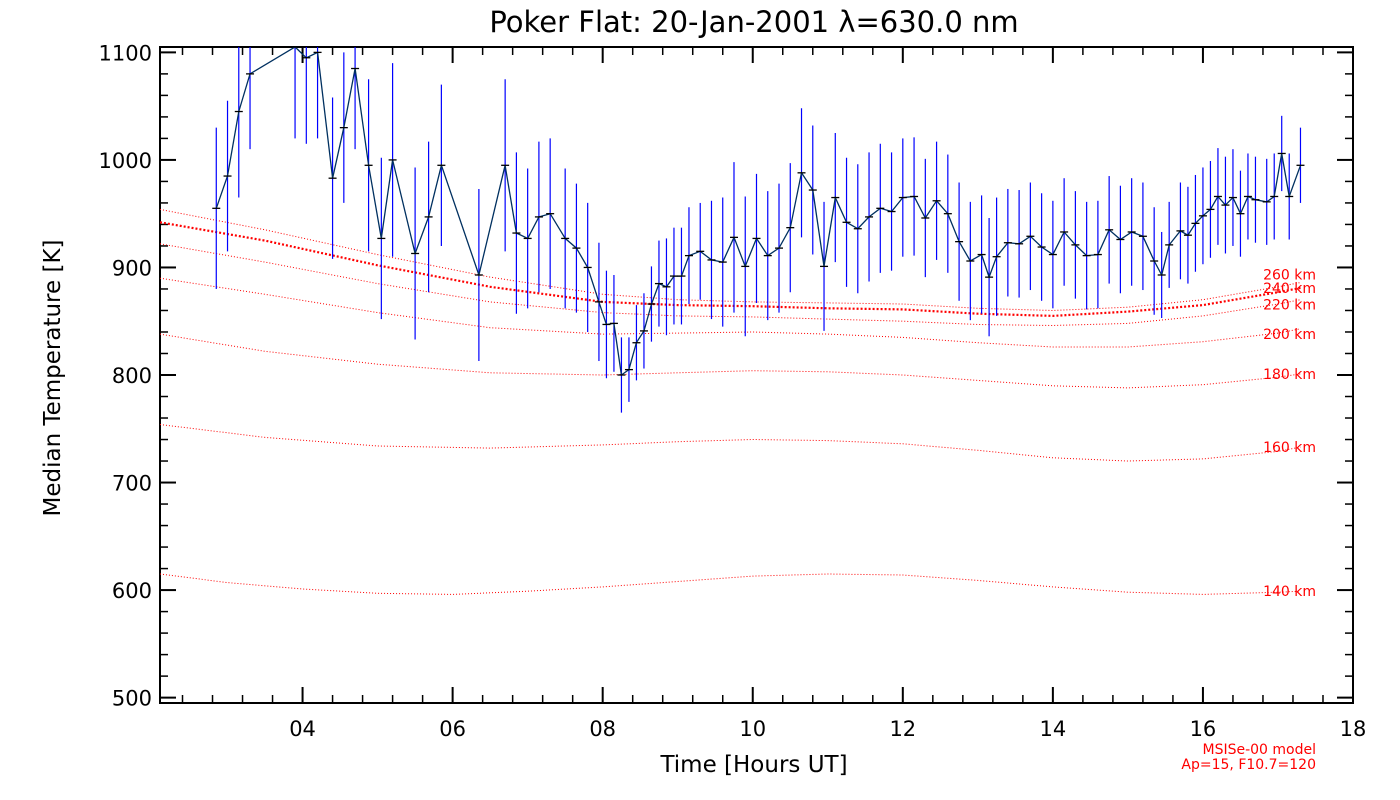 This screenshot has width=1400, height=800. What do you see at coordinates (132, 699) in the screenshot?
I see `y-tick-label: 500` at bounding box center [132, 699].